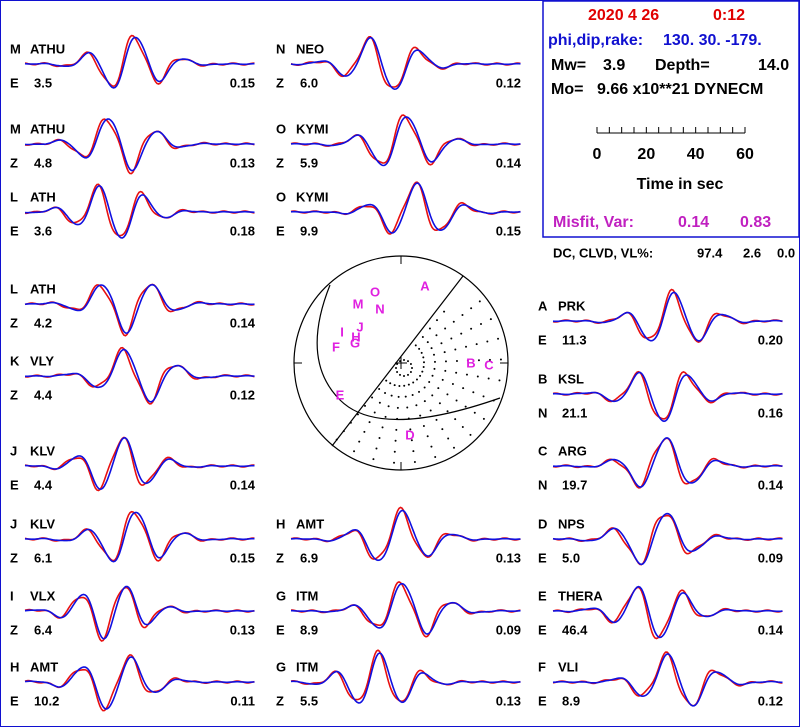  What do you see at coordinates (336, 346) in the screenshot?
I see `station-marker: F` at bounding box center [336, 346].